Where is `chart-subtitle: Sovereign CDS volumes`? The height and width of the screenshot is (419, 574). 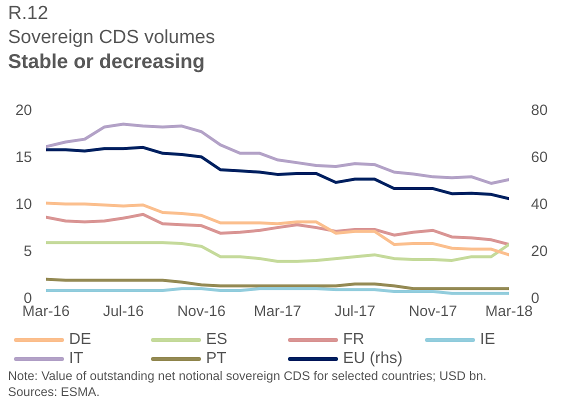 chart-subtitle: Sovereign CDS volumes is located at coordinates (111, 38).